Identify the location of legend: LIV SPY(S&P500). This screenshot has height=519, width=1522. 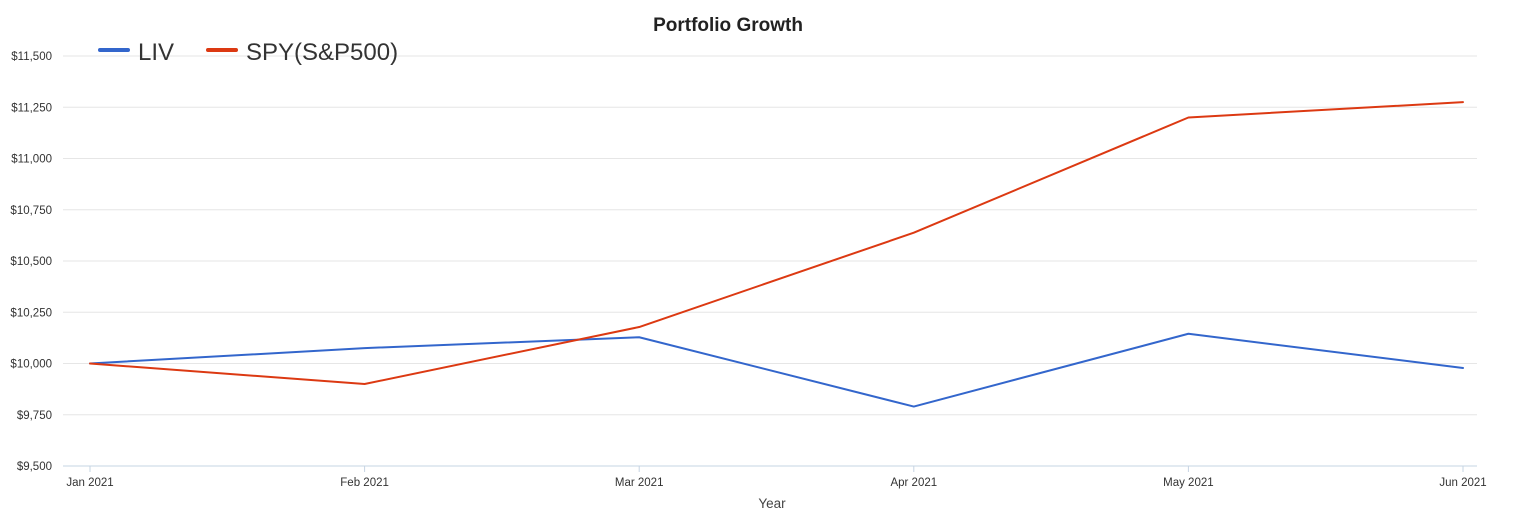
(248, 52).